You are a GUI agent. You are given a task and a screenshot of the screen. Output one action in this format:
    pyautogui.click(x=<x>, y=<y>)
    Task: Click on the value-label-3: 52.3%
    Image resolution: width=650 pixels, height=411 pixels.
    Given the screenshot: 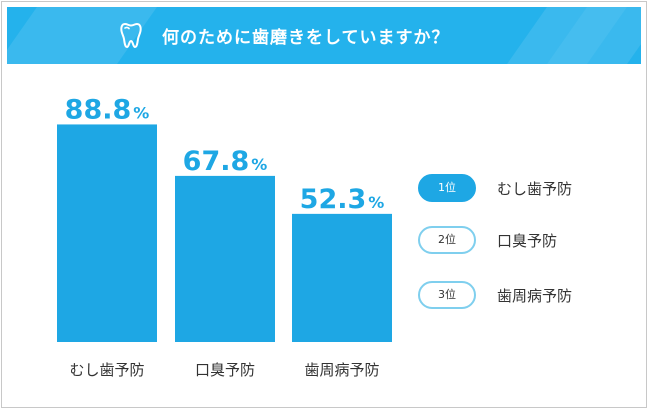 What is the action you would take?
    pyautogui.click(x=342, y=199)
    